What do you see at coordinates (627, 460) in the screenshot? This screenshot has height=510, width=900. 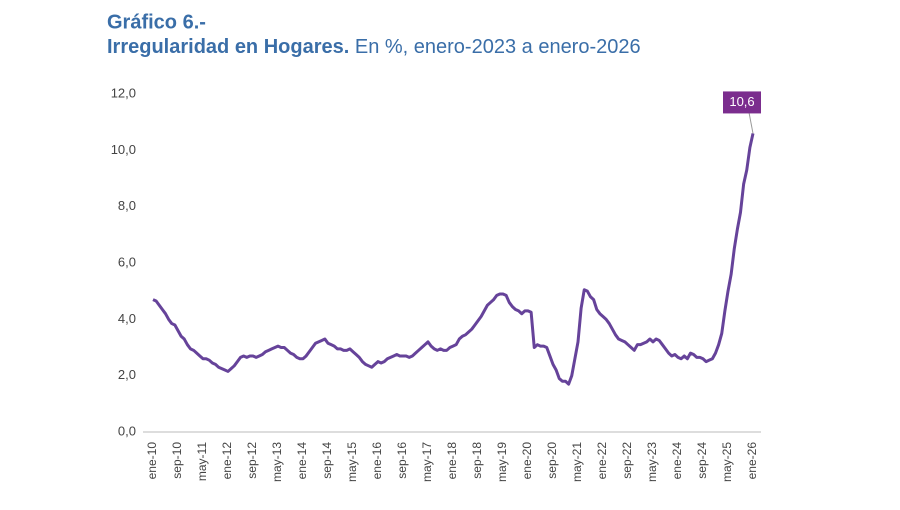 I see `x-tick-label: sep-22` at bounding box center [627, 460].